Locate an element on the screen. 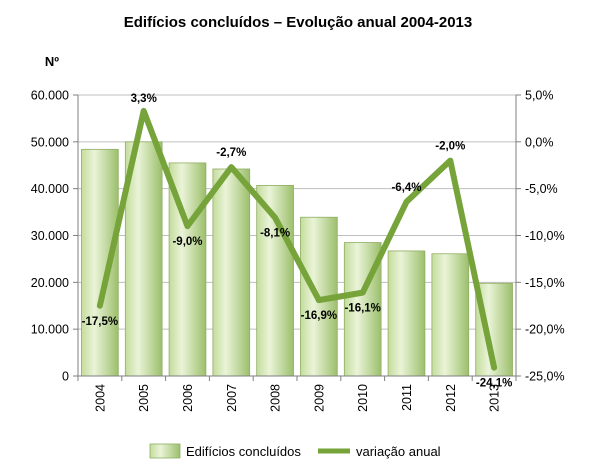 The height and width of the screenshot is (475, 610). right-tick-label: -25,0% is located at coordinates (545, 377).